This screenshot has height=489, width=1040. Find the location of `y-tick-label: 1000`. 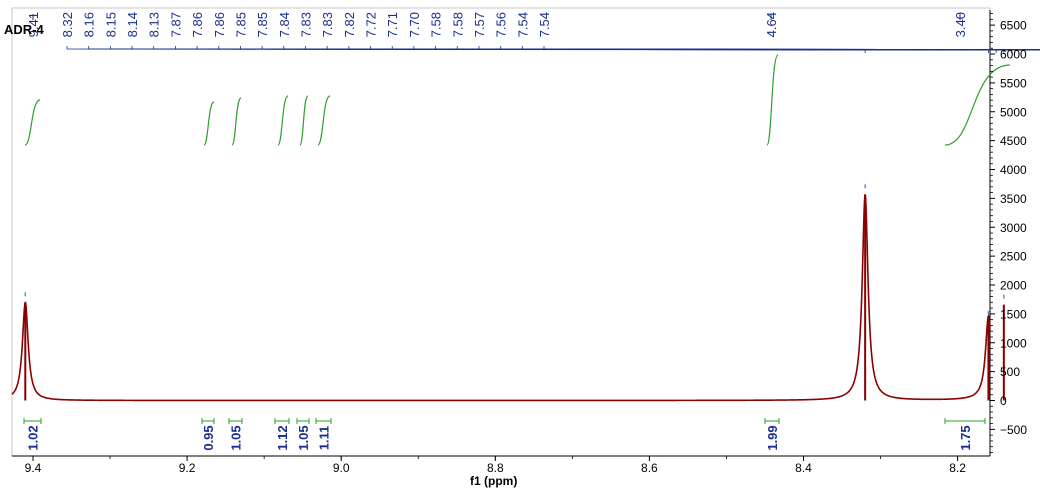

y-tick-label: 1000 is located at coordinates (1013, 343).